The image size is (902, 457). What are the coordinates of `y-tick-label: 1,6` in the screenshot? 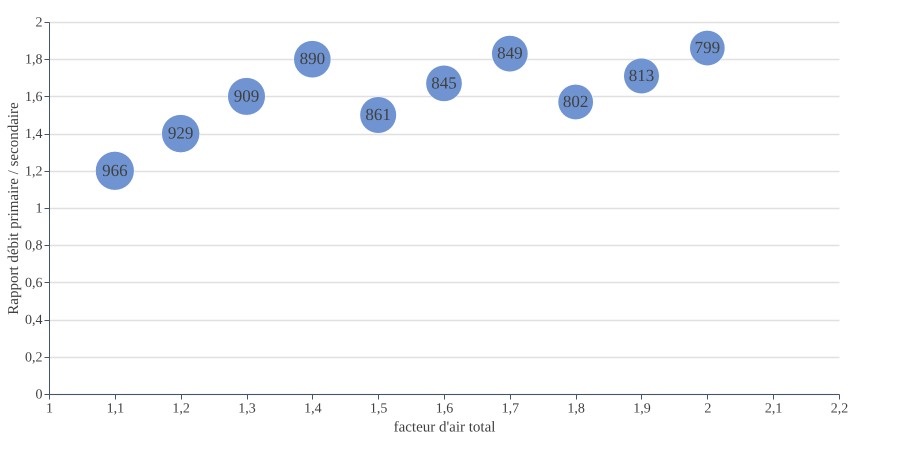 It's located at (33, 97).